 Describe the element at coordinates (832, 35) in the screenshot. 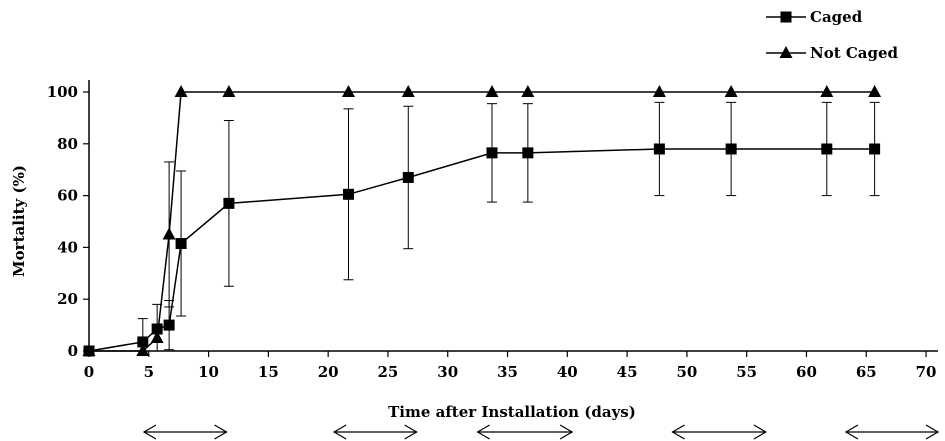

I see `legend: Caged Not Caged` at that location.